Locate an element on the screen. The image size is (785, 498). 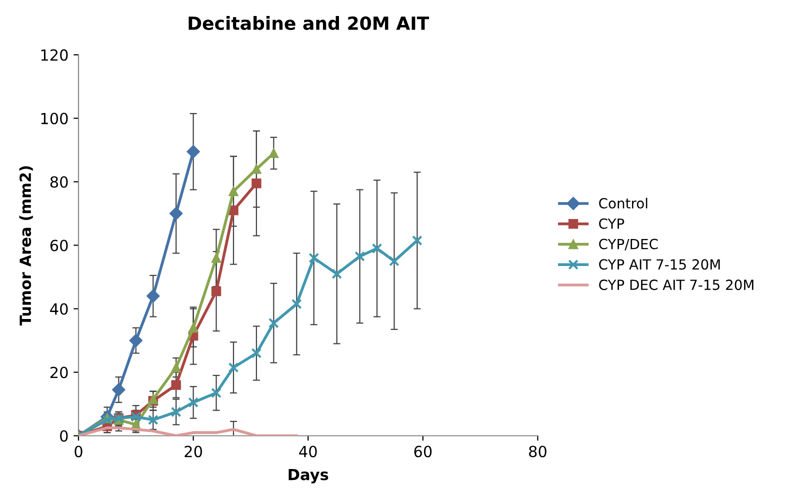
legend-label: Control is located at coordinates (623, 203).